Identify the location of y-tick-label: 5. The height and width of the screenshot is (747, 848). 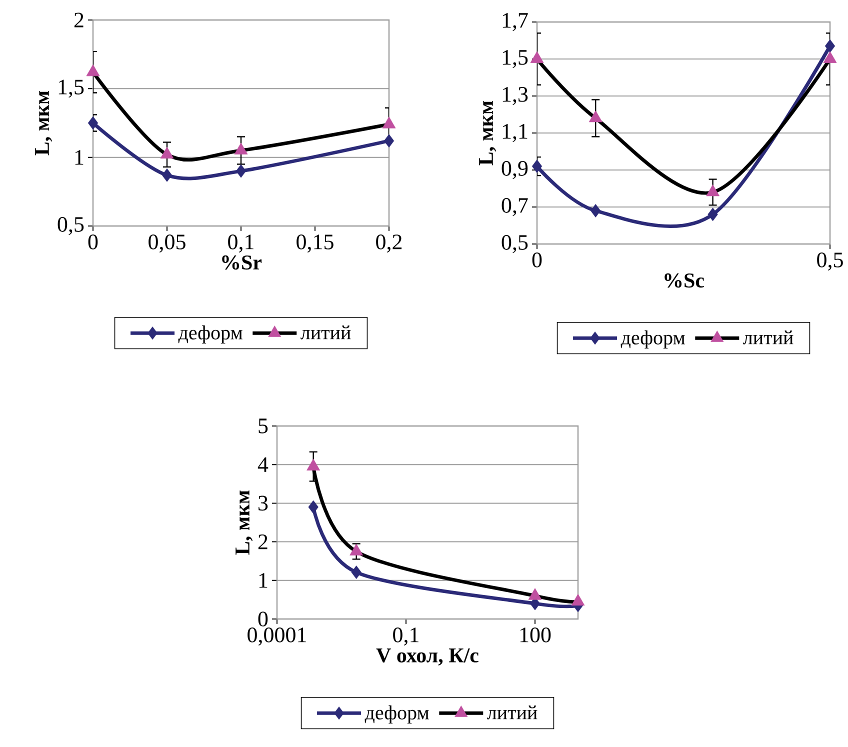
(263, 426).